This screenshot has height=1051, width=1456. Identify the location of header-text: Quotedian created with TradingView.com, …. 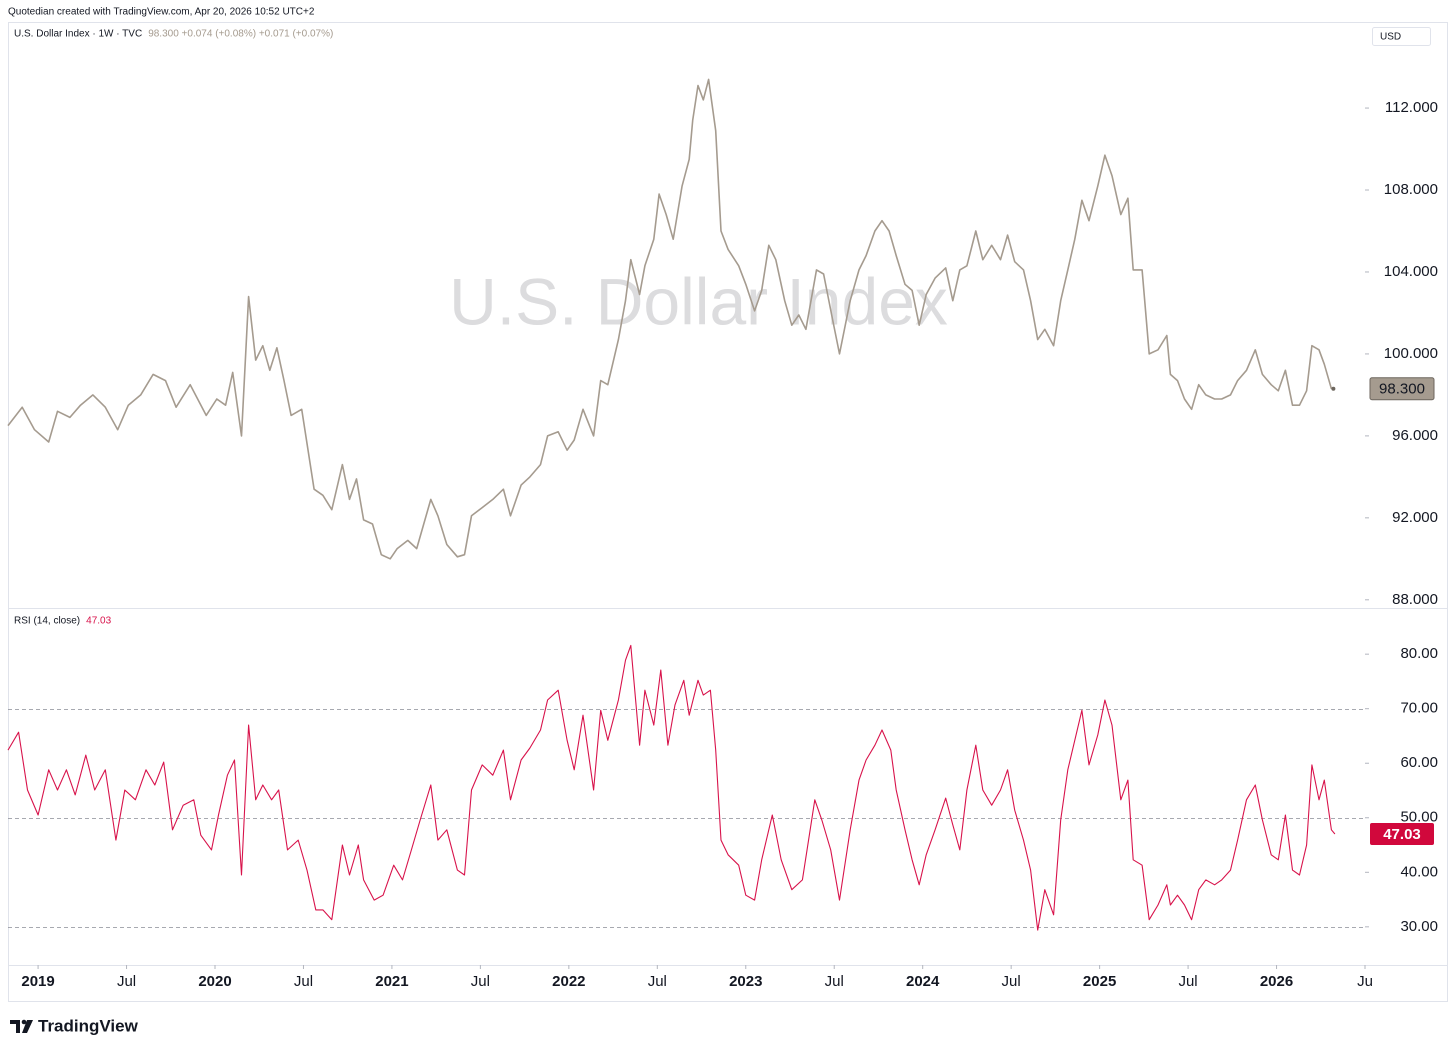
(161, 12).